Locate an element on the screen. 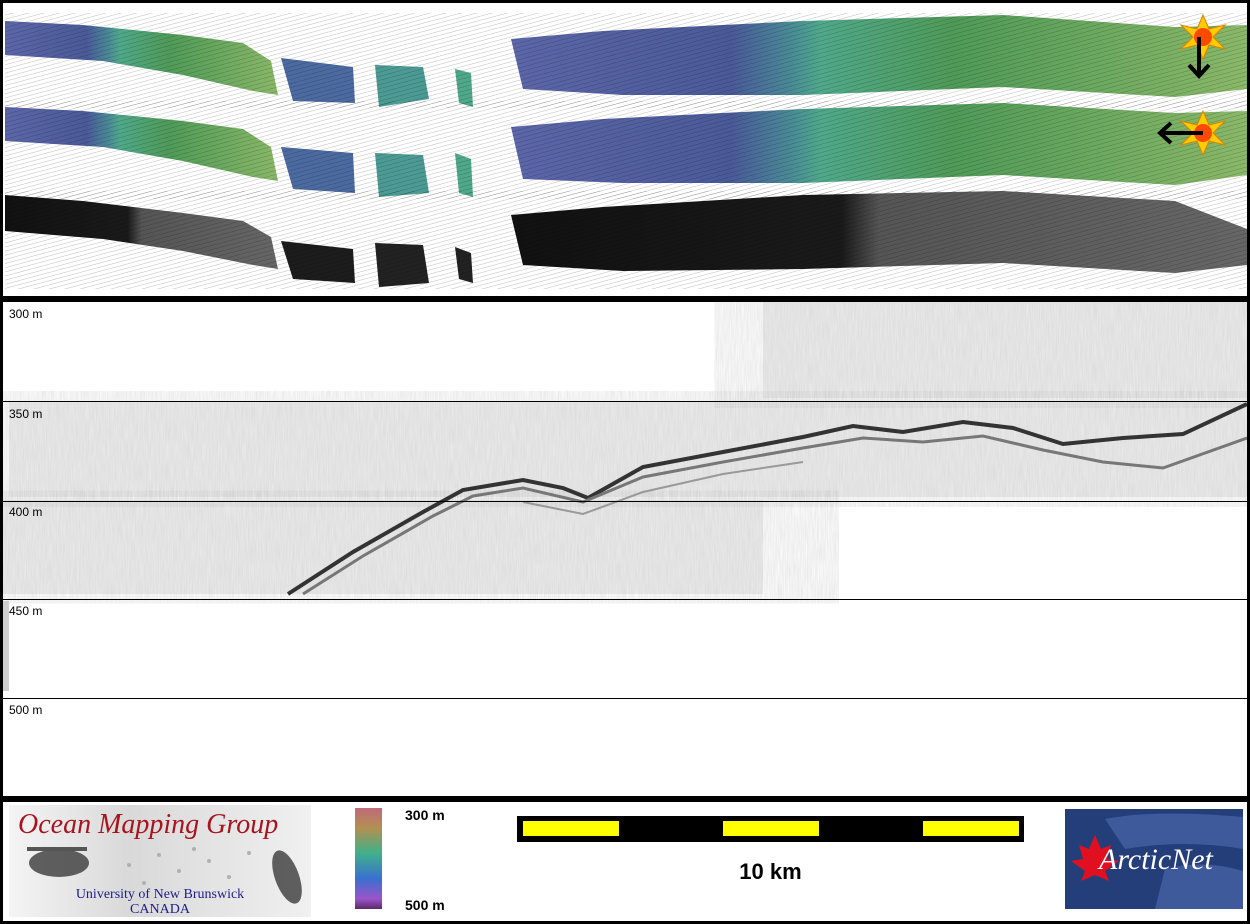  colorbar-top-label: 300 m is located at coordinates (425, 815).